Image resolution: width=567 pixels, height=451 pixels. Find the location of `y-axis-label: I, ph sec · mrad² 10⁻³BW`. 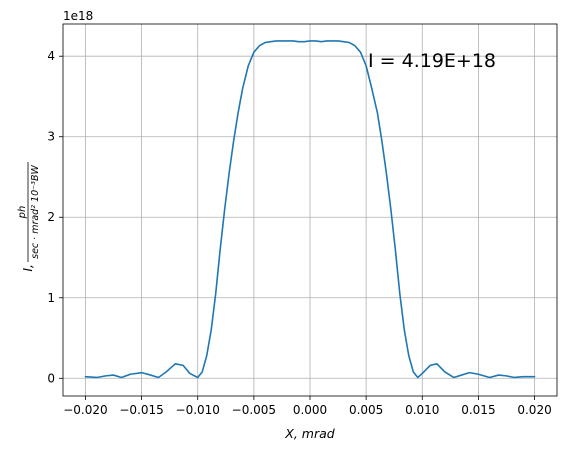

y-axis-label: I, ph sec · mrad² 10⁻³BW is located at coordinates (29, 217).